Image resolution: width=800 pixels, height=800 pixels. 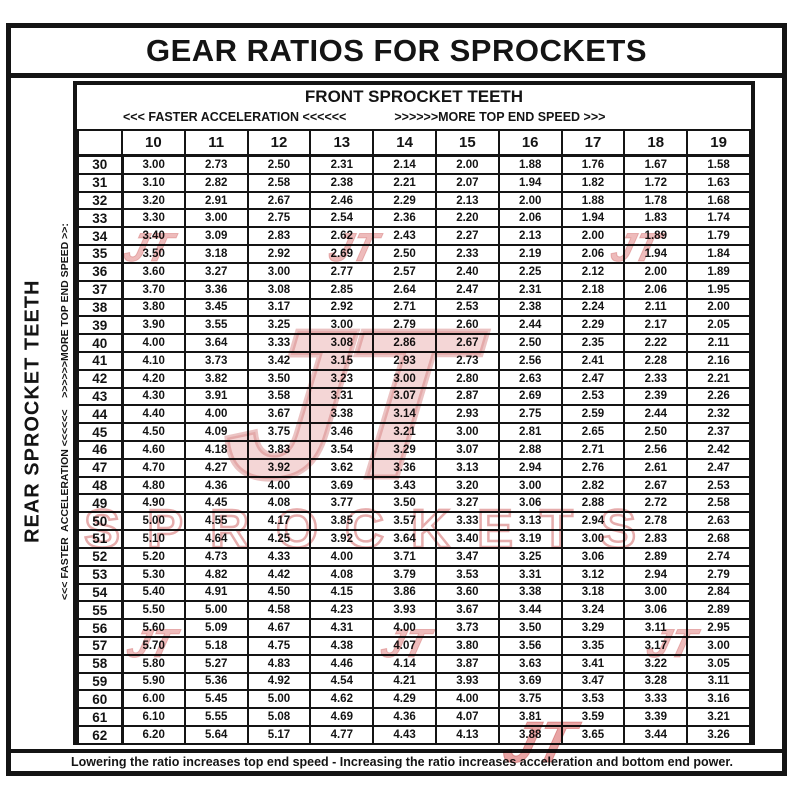 I want to click on ratio-cell: 2.41, so click(x=593, y=360).